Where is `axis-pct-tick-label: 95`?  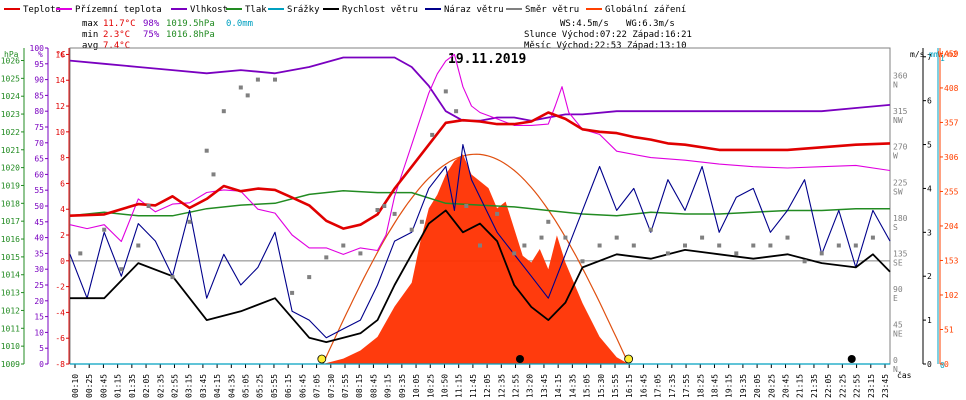 axis-pct-tick-label: 95 is located at coordinates (39, 64).